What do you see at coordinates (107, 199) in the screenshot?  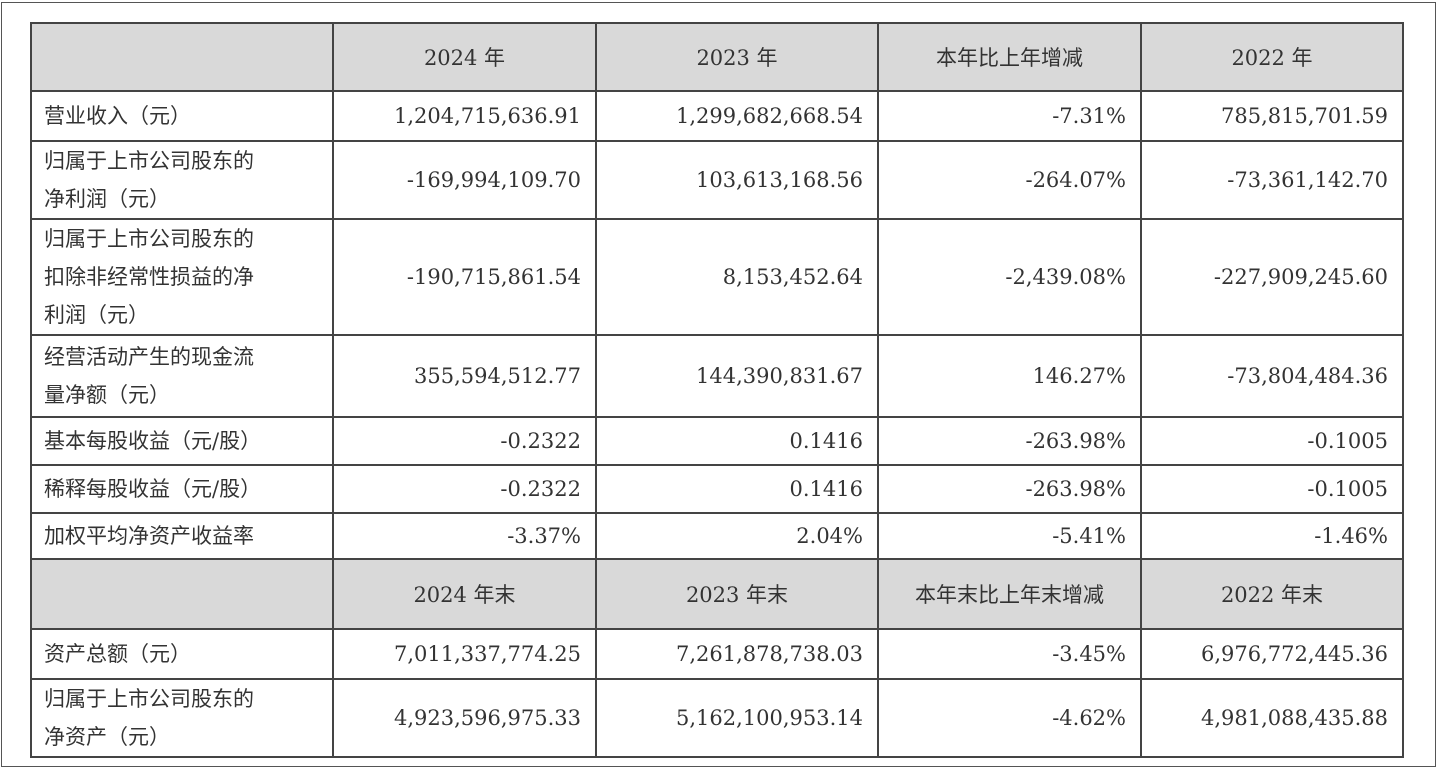 I see `row-label-line: 净利润（元）` at bounding box center [107, 199].